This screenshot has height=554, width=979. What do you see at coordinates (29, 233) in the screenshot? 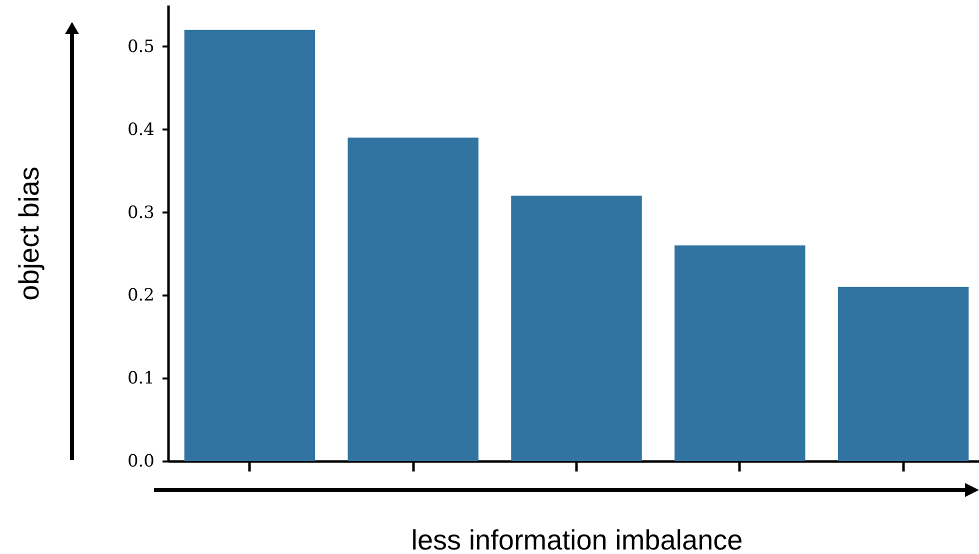
I see `y-axis-title: object bias` at bounding box center [29, 233].